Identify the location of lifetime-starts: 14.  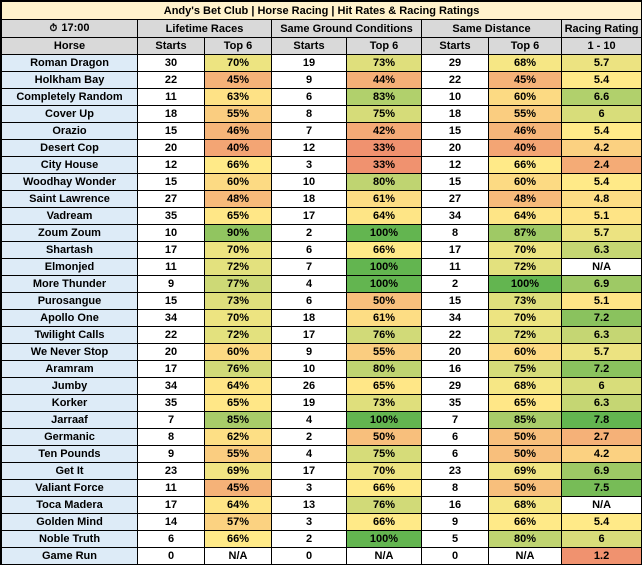
(171, 522).